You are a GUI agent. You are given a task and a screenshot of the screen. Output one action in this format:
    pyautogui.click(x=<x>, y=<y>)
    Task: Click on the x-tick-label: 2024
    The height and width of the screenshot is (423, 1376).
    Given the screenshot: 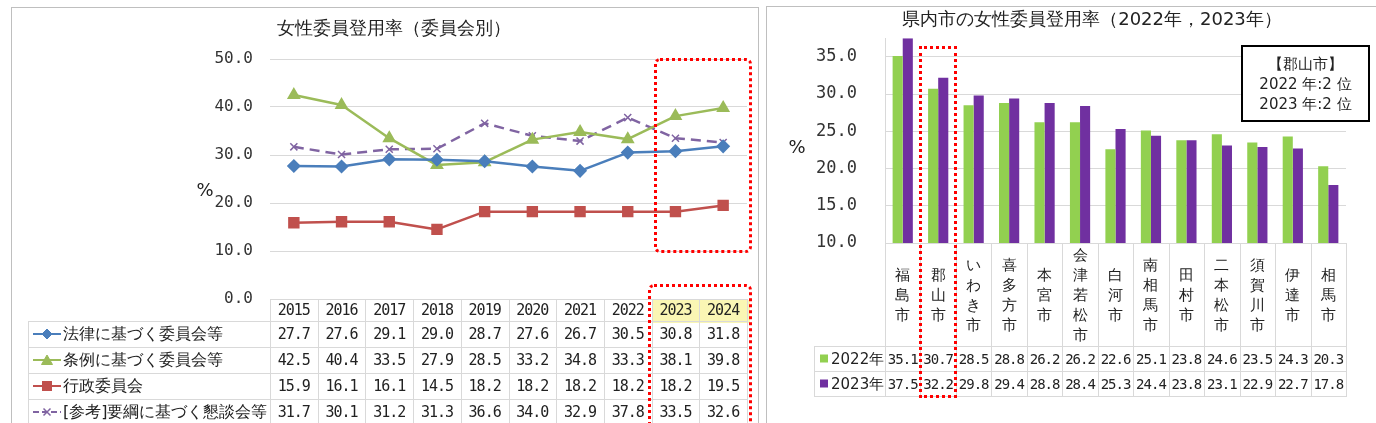 What is the action you would take?
    pyautogui.click(x=723, y=309)
    